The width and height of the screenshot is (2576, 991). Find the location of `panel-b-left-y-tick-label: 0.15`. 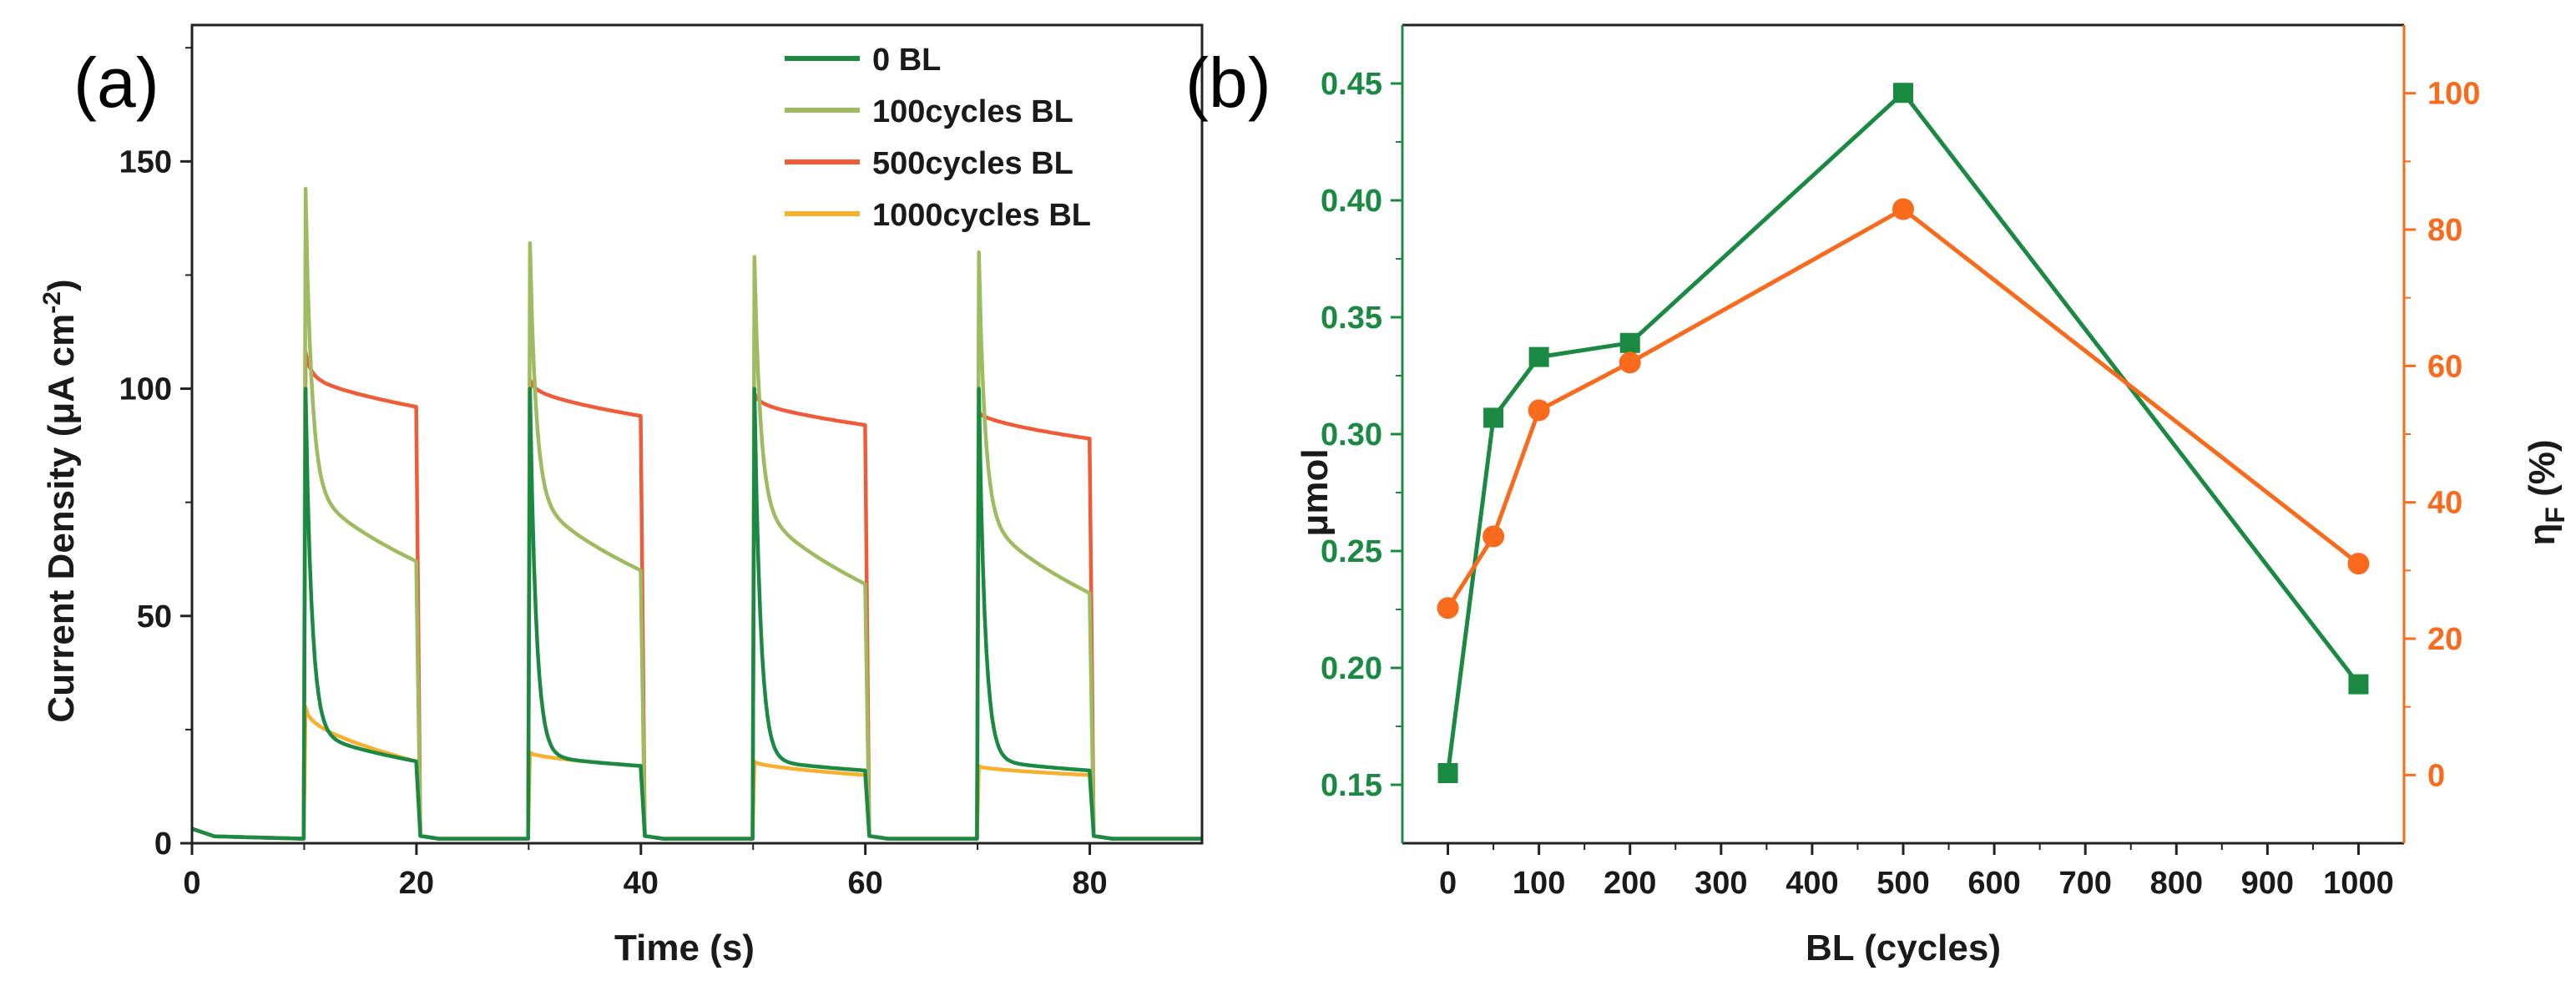

panel-b-left-y-tick-label: 0.15 is located at coordinates (1351, 785).